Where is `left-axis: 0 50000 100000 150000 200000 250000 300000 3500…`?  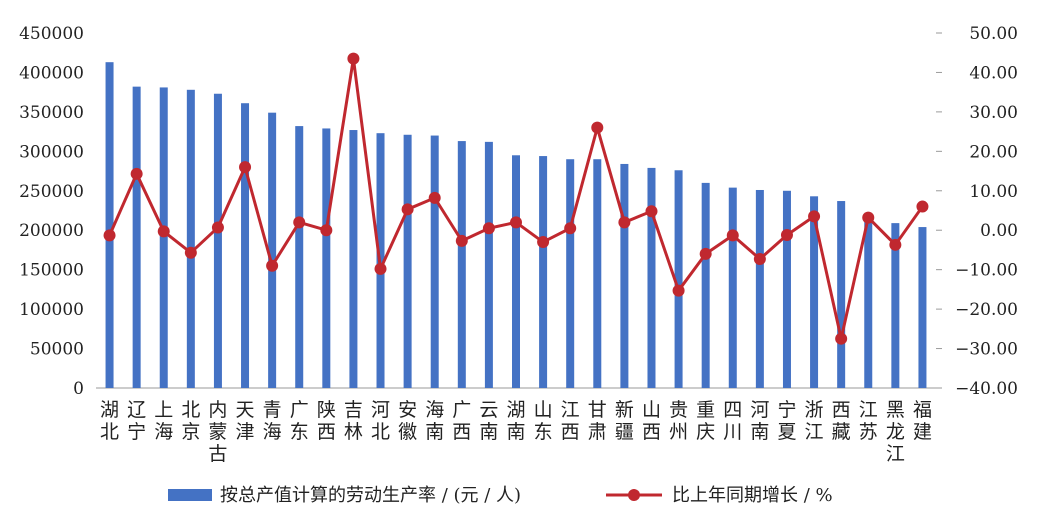 left-axis: 0 50000 100000 150000 200000 250000 300000 3500… is located at coordinates (51, 211).